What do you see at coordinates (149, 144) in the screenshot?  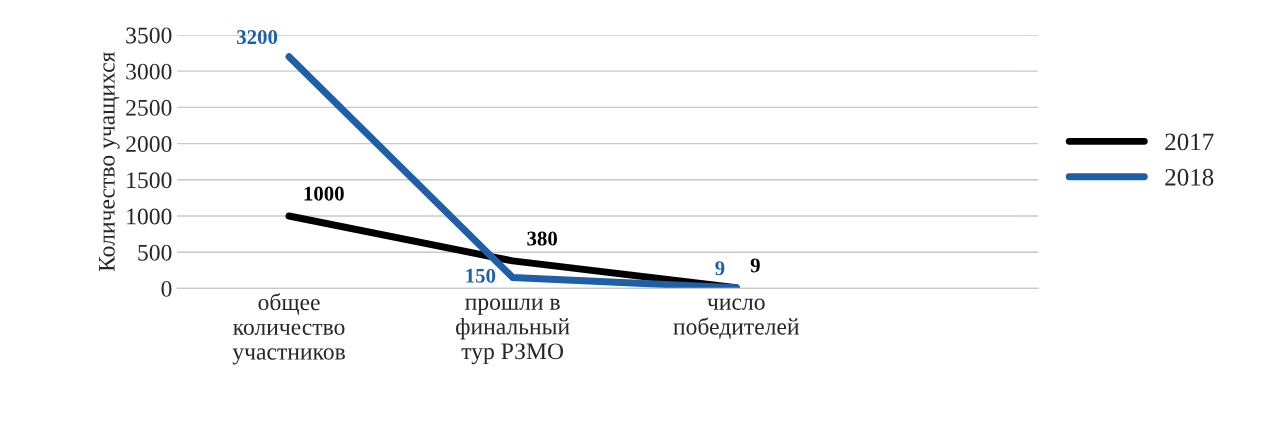 I see `y-tick-label: 2000` at bounding box center [149, 144].